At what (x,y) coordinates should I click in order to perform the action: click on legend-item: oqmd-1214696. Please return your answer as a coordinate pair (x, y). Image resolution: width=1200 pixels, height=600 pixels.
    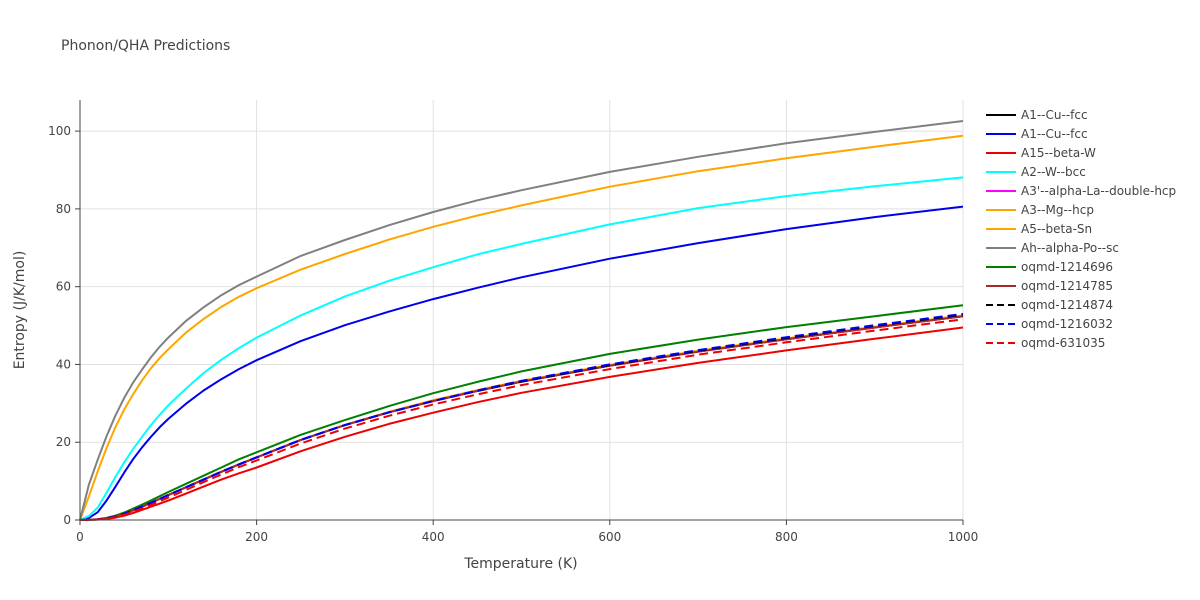
    Looking at the image, I should click on (1049, 267).